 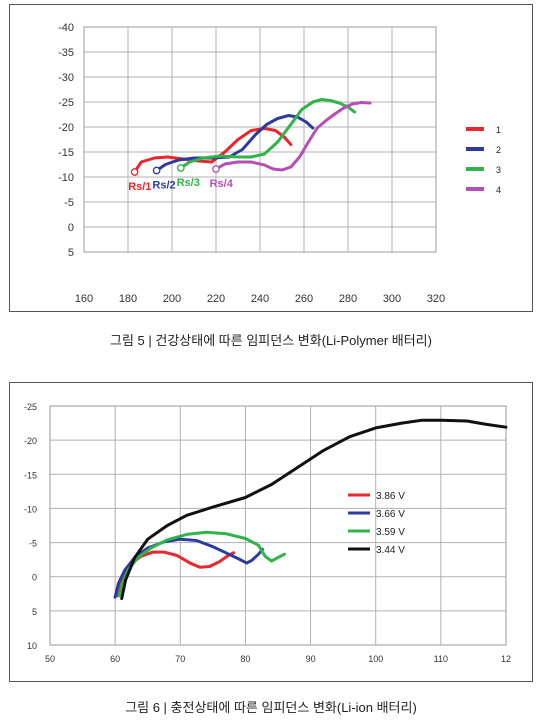 I want to click on x-tick-label: 160, so click(x=84, y=299).